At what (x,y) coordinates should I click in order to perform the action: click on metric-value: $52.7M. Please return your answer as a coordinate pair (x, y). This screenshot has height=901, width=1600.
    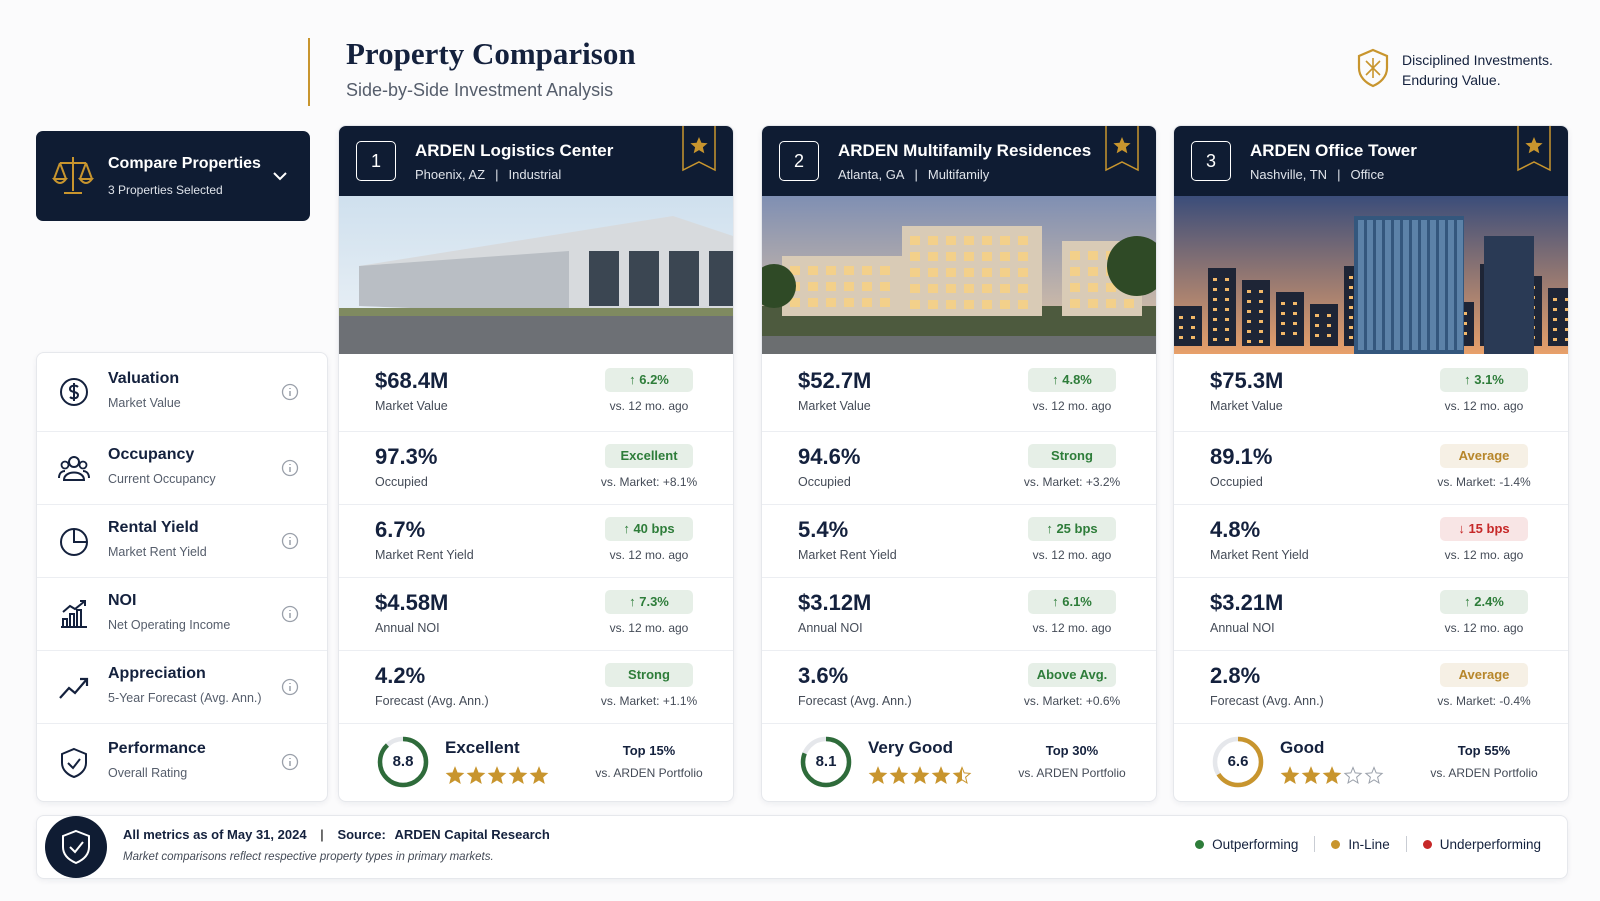
    Looking at the image, I should click on (835, 380).